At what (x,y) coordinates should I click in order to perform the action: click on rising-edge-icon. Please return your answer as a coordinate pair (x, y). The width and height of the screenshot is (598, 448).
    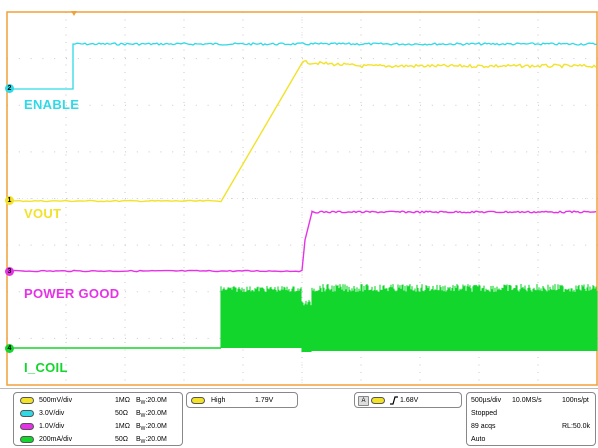
    Looking at the image, I should click on (394, 401).